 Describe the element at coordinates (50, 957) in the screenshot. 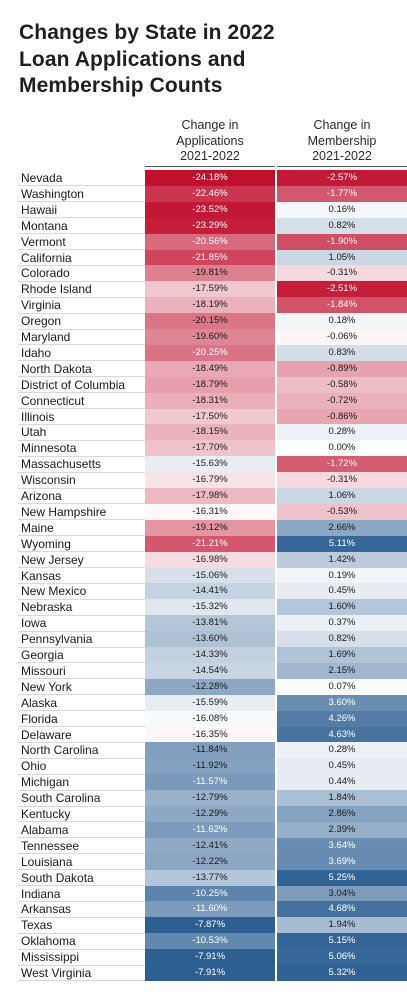

I see `state-name: Mississippi` at that location.